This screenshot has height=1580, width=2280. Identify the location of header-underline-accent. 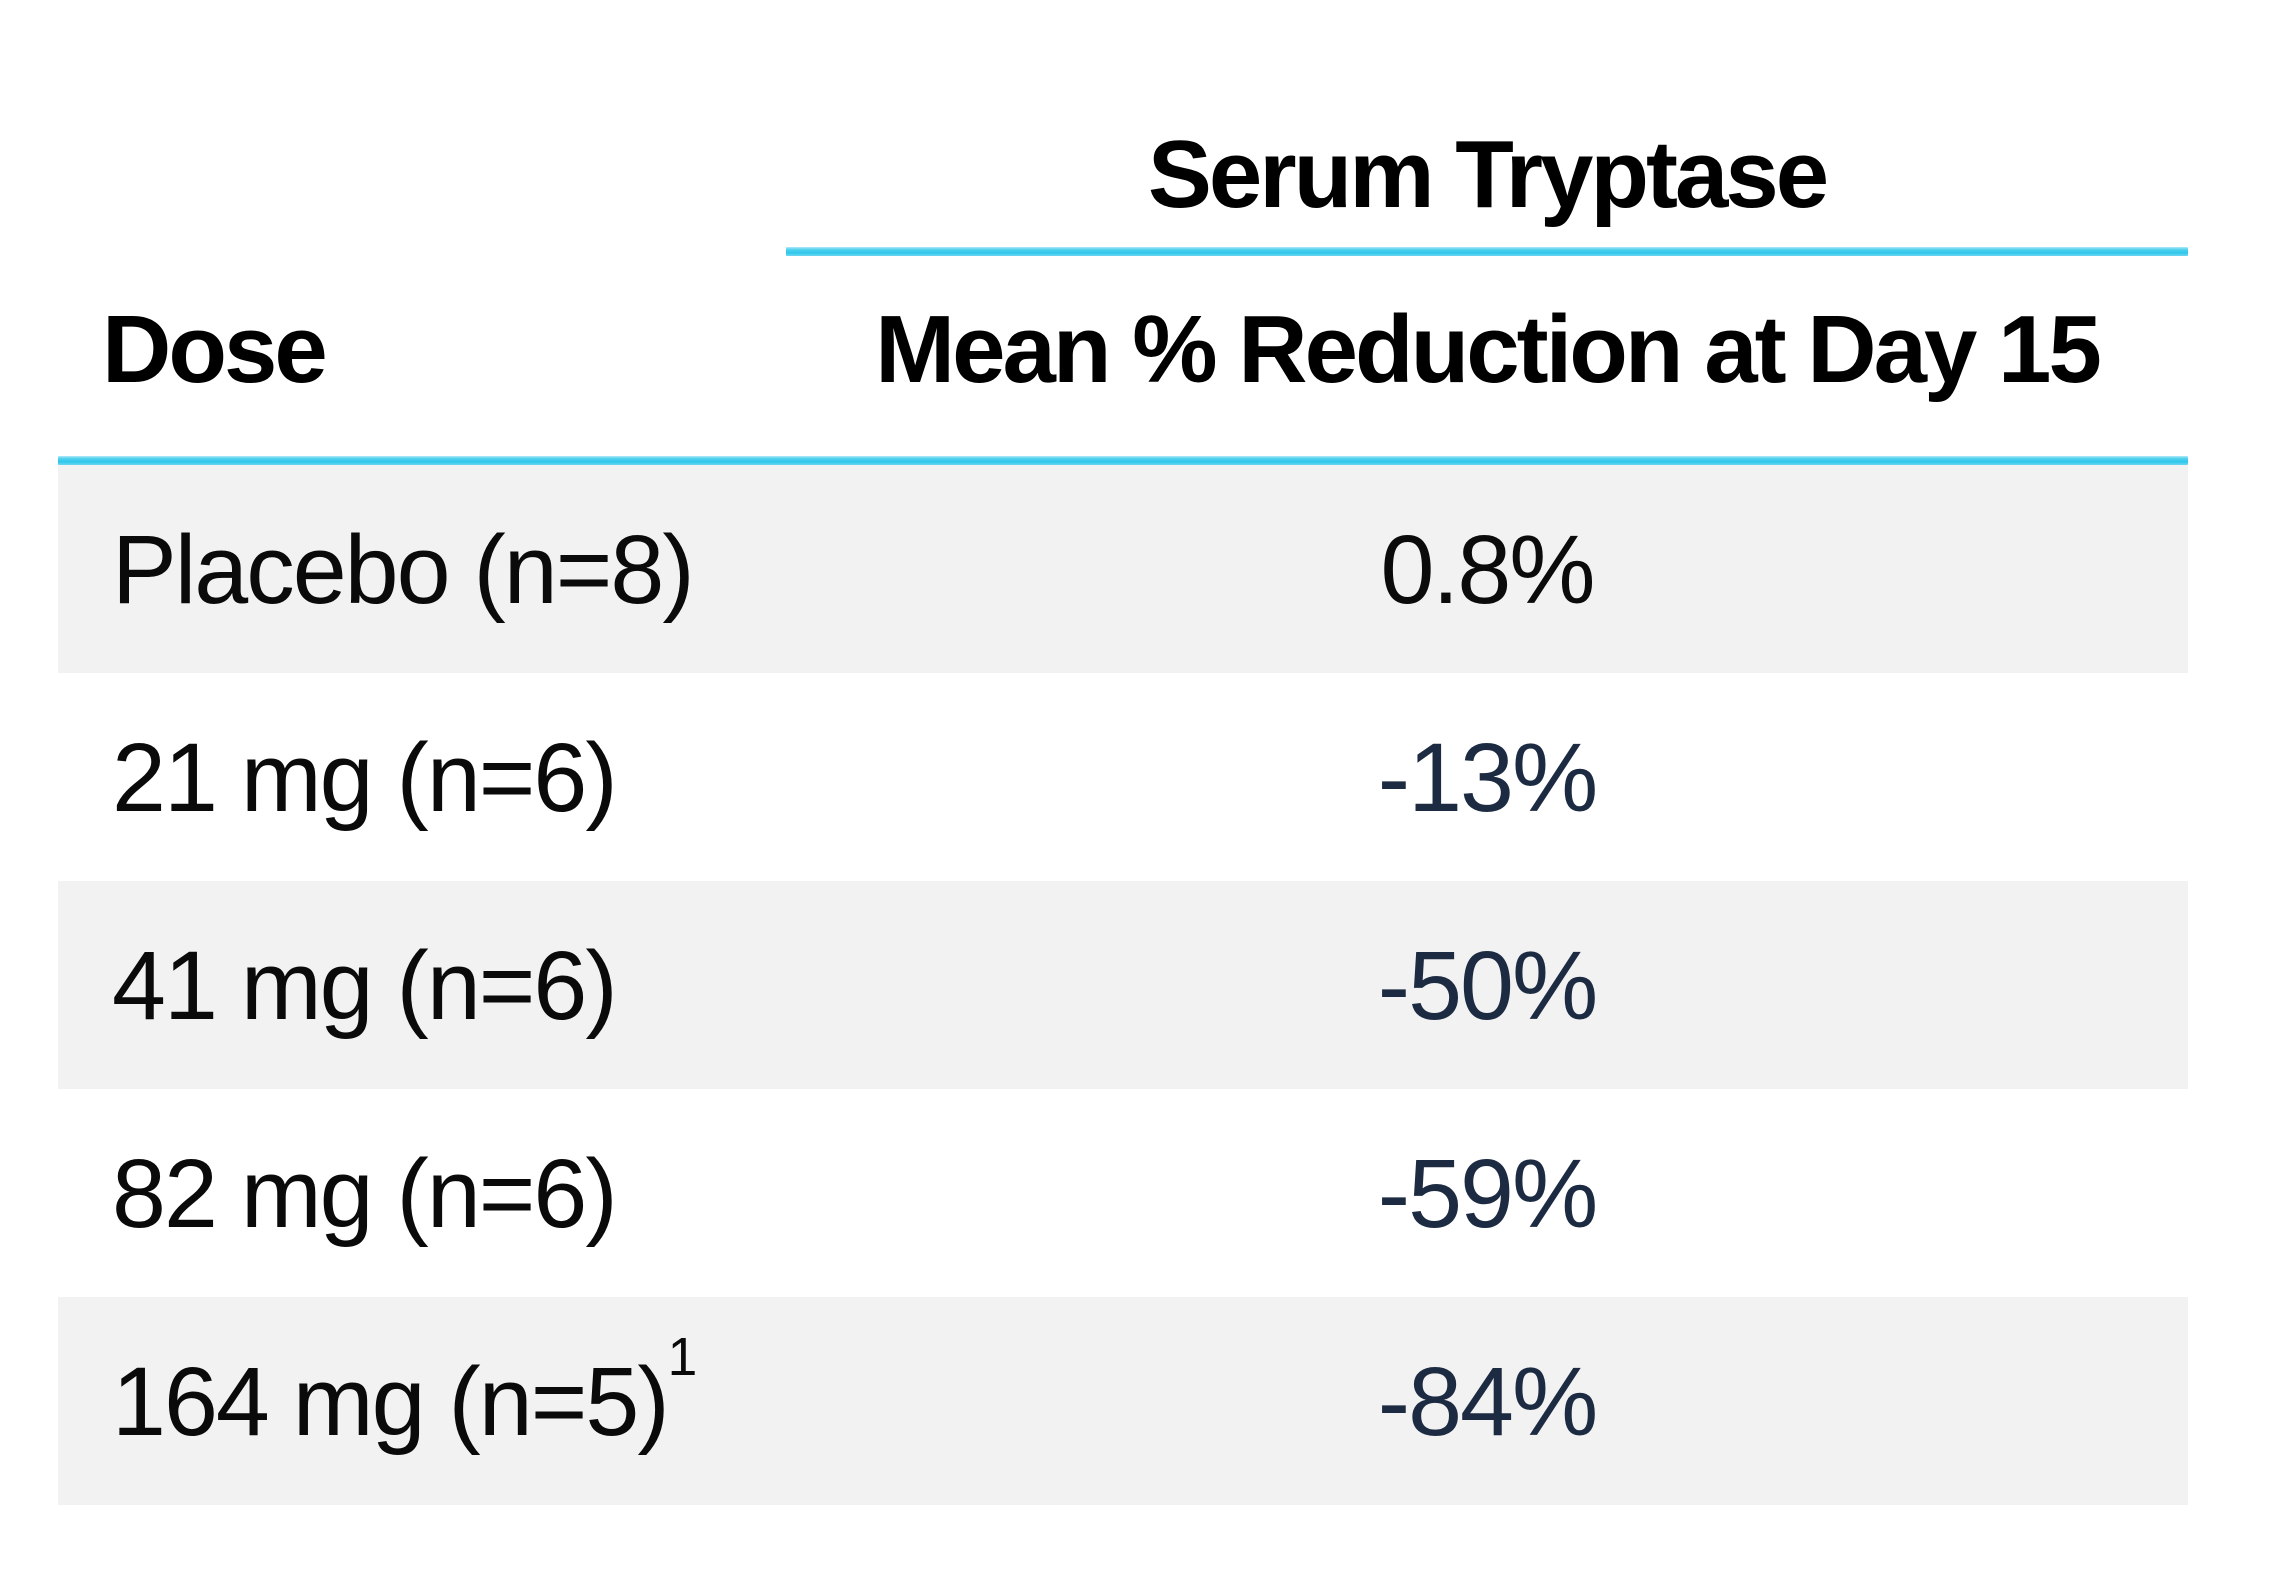
(1123, 460).